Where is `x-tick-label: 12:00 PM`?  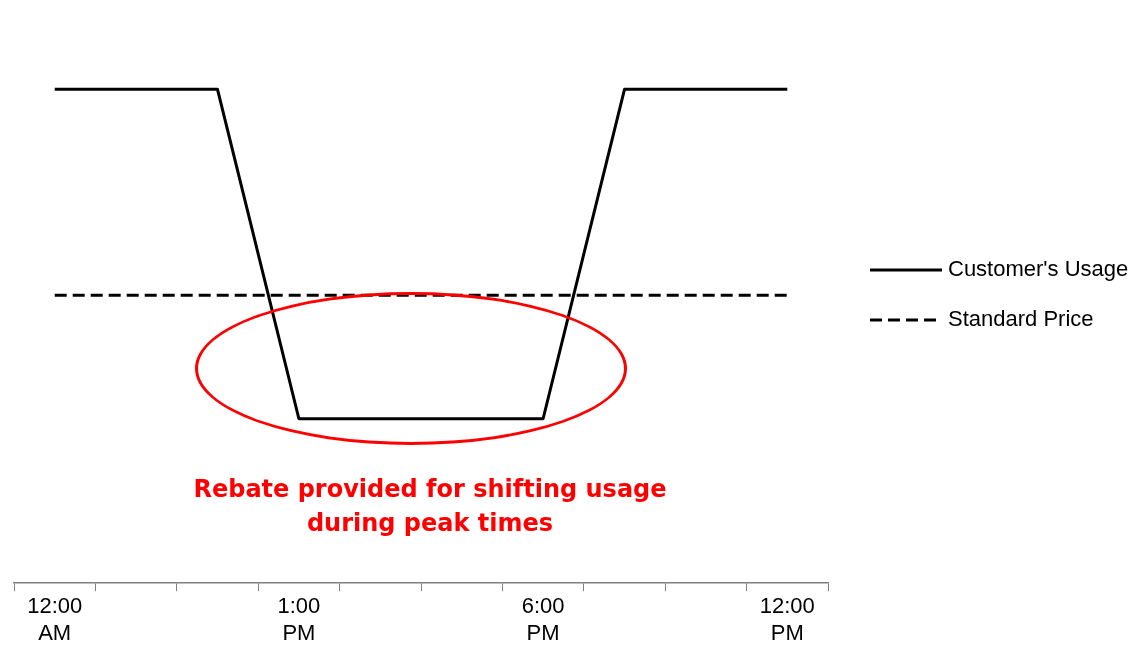
x-tick-label: 12:00 PM is located at coordinates (787, 619).